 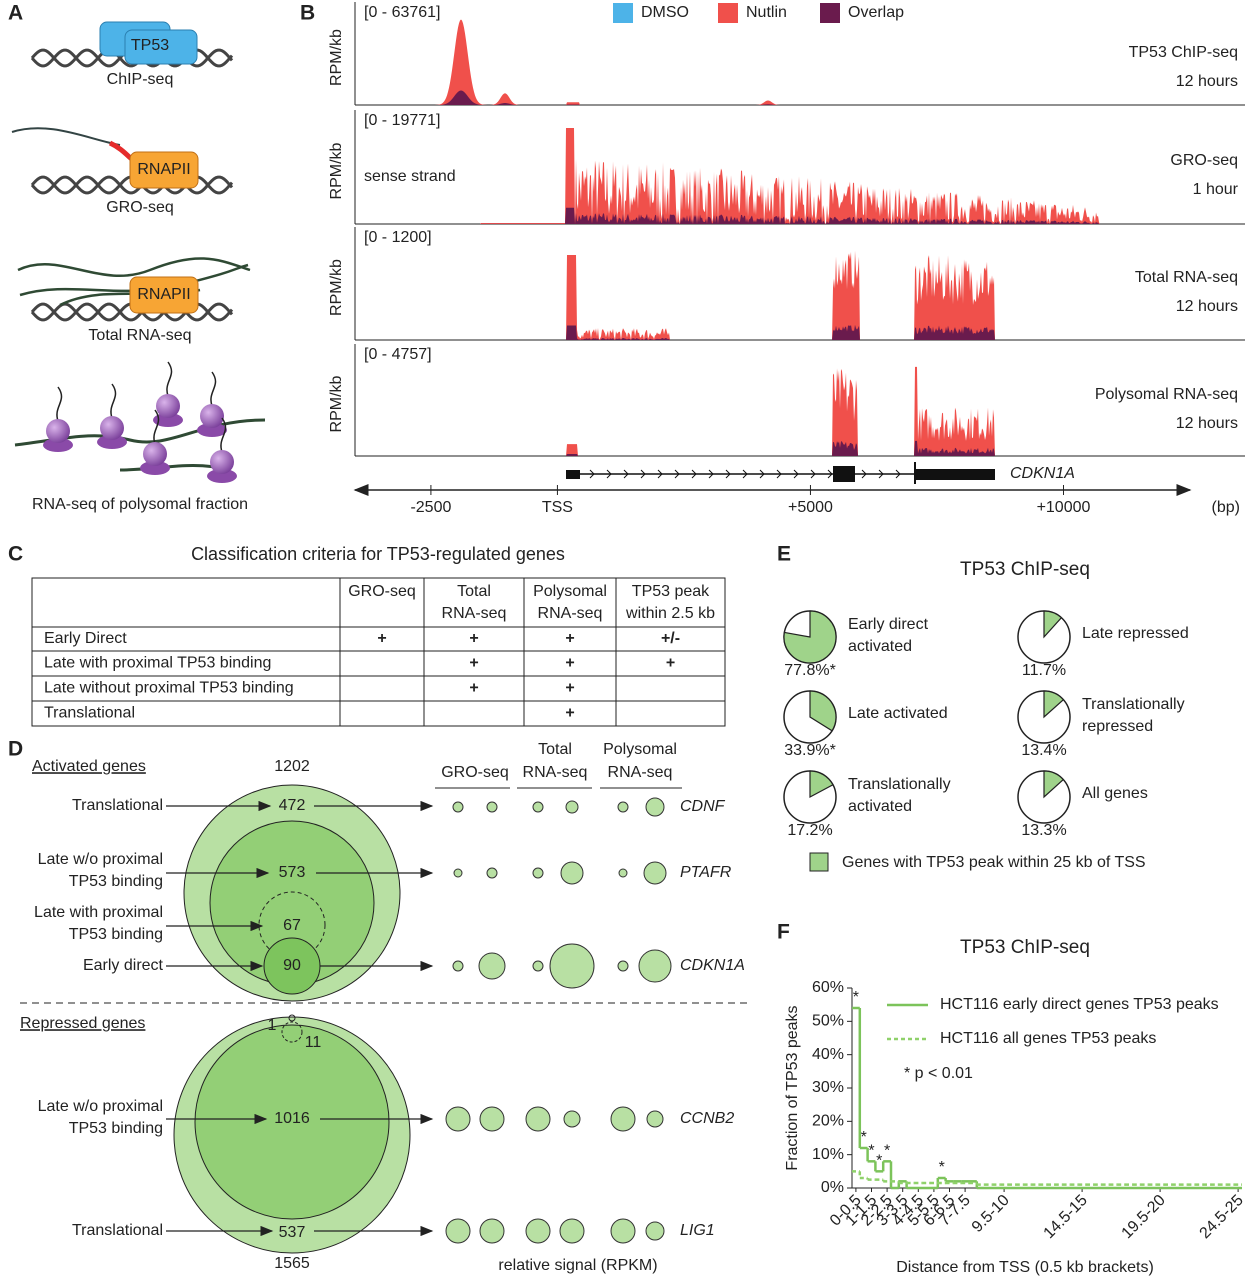 I want to click on footer: relative signal (RPKM), so click(x=577, y=1265).